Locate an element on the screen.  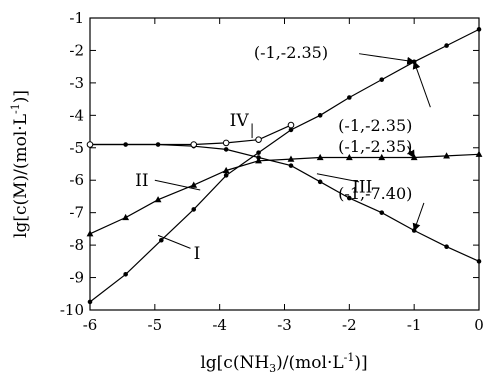
x-tick-label: -2 is located at coordinates (349, 325).